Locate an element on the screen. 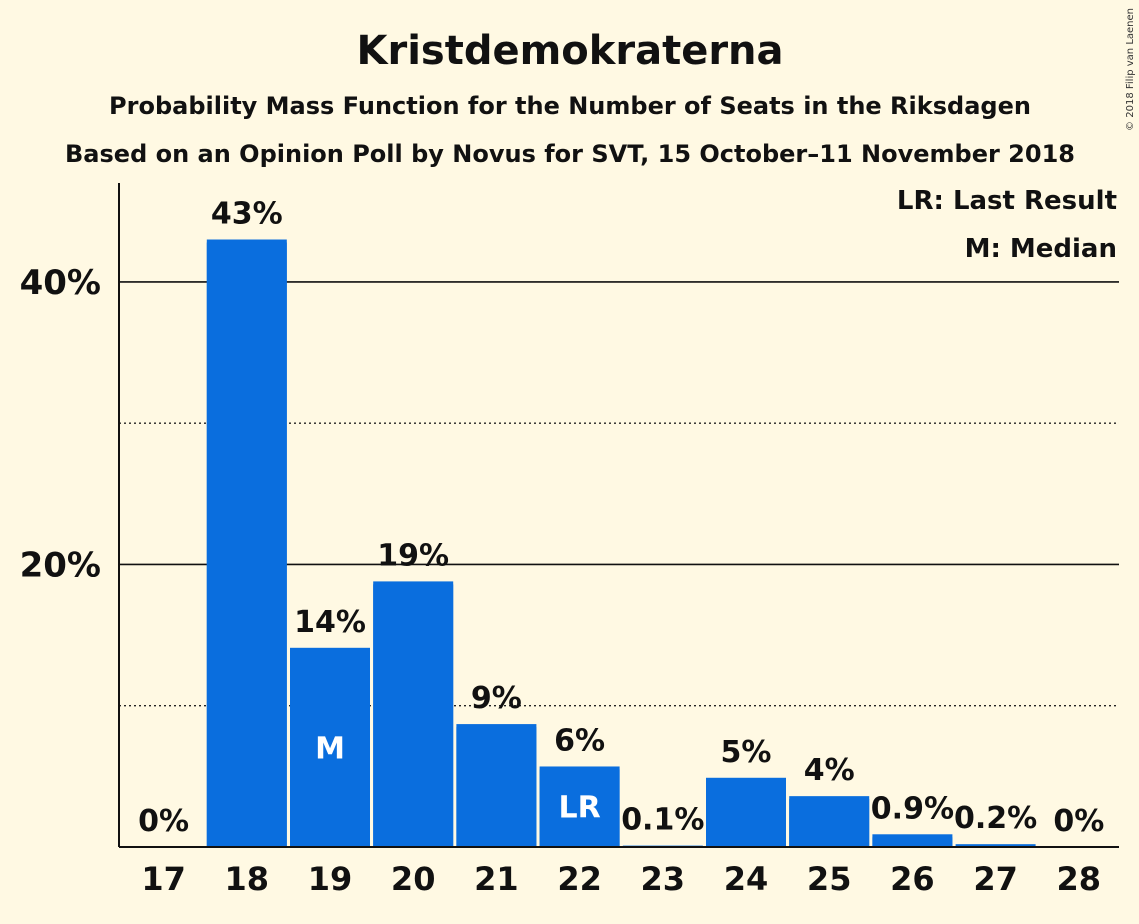 The image size is (1139, 924). legend-last-result: LR: Last Result is located at coordinates (1007, 201).